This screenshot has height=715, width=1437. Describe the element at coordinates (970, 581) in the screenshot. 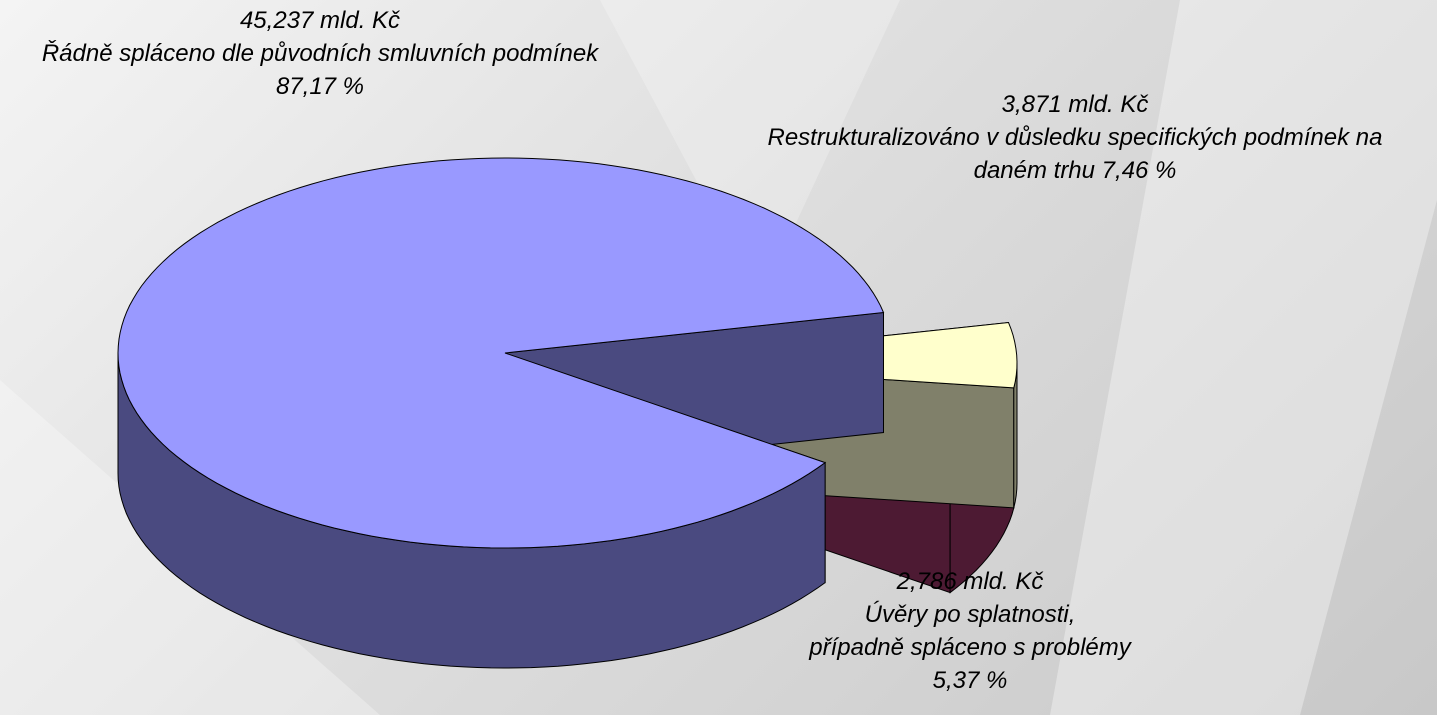

I see `amount-label: 2,786 mld. Kč` at that location.